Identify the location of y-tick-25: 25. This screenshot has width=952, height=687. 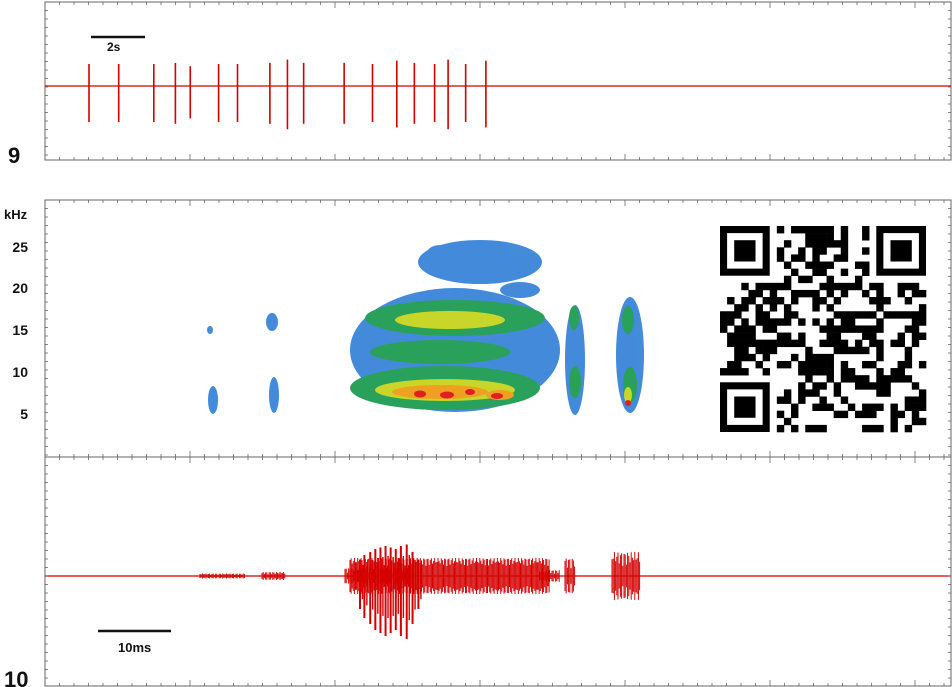
(20, 247).